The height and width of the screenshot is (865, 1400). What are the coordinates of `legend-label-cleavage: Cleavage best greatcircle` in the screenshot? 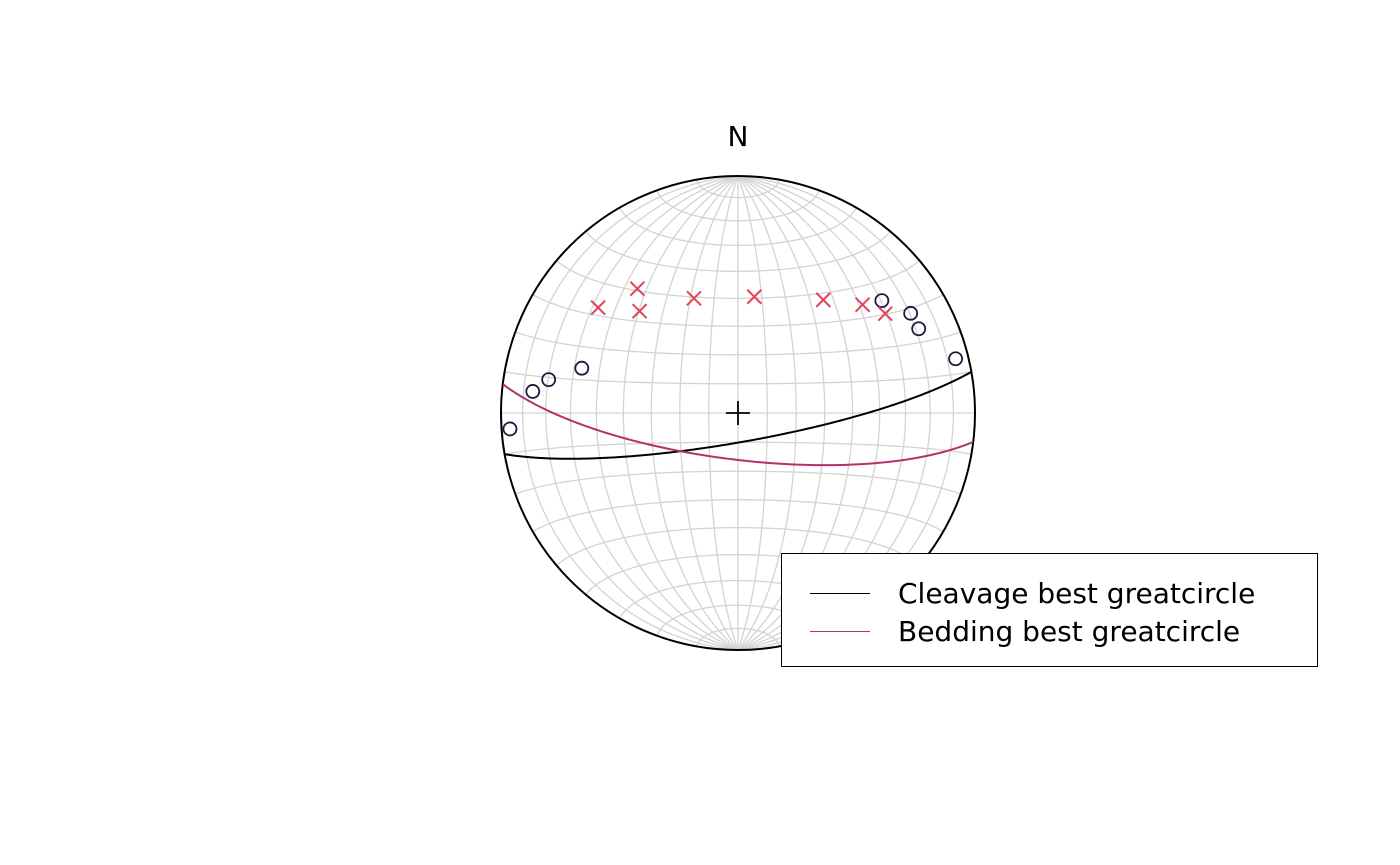 It's located at (1077, 593).